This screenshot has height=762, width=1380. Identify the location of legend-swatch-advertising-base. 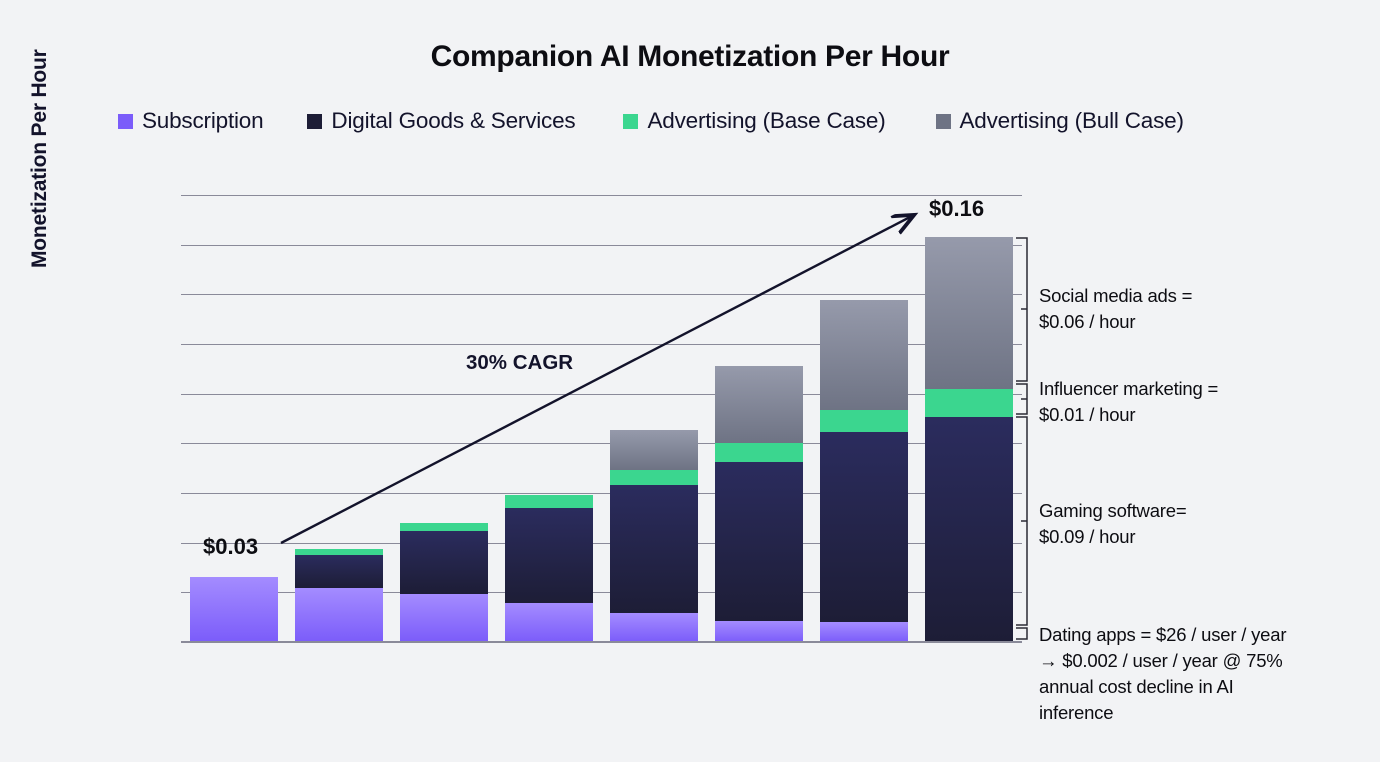
(631, 121).